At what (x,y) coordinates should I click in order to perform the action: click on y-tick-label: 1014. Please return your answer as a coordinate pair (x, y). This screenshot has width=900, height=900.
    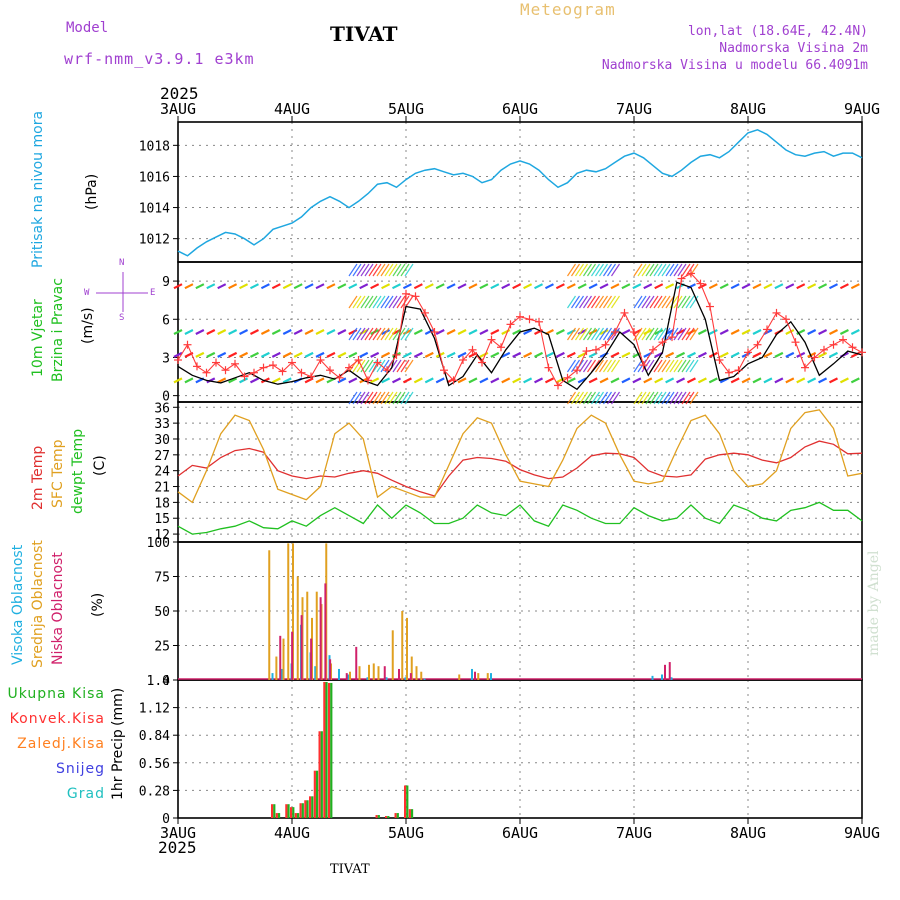
    Looking at the image, I should click on (154, 209).